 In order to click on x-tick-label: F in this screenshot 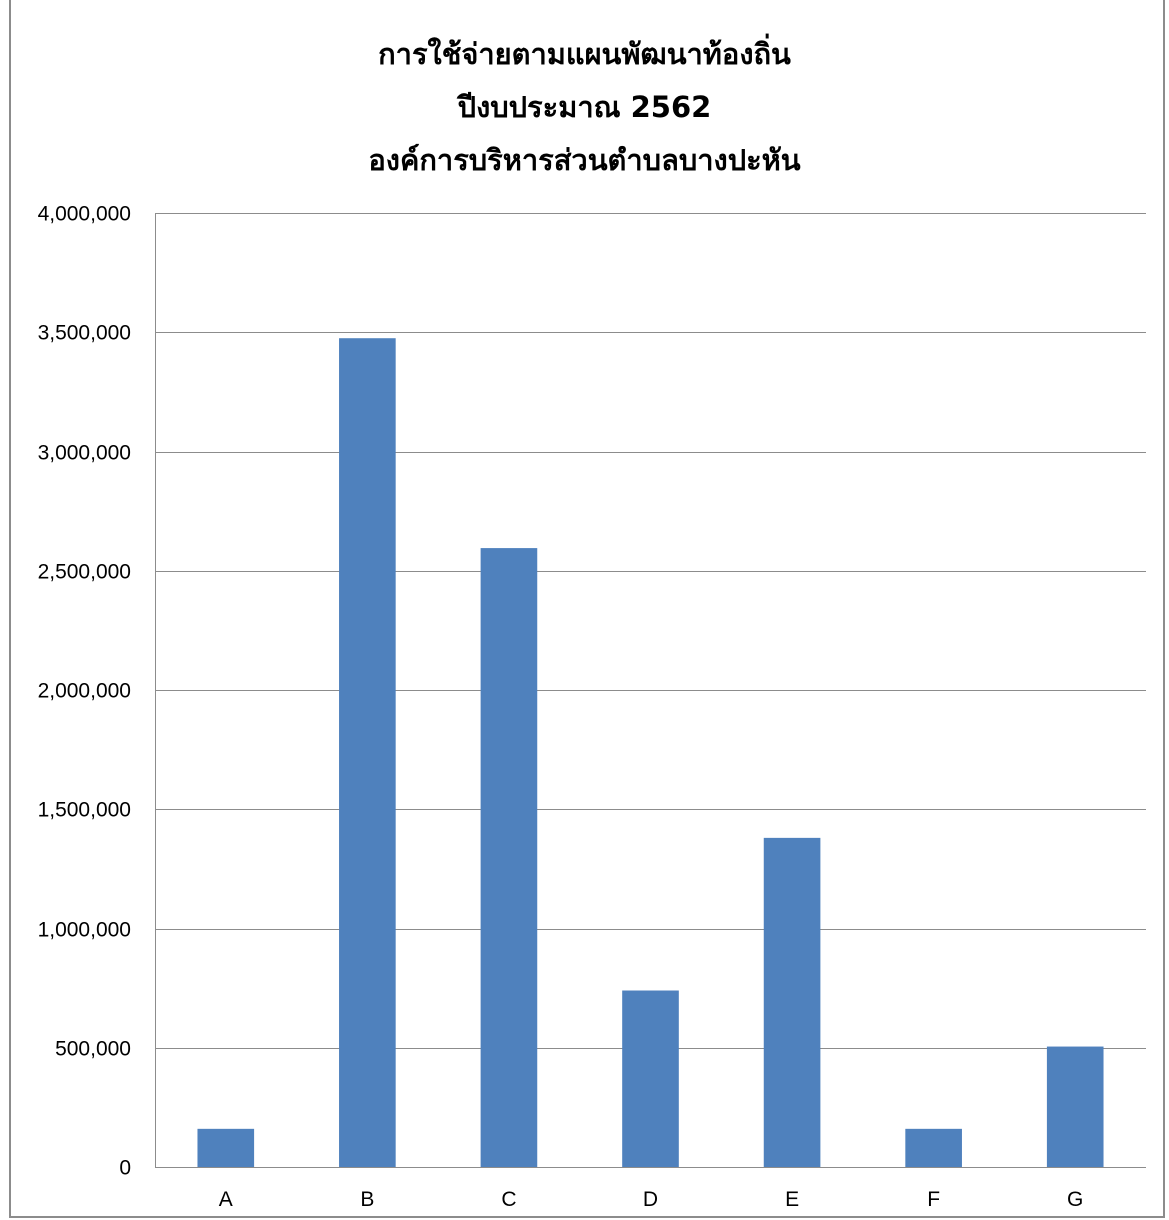, I will do `click(933, 1199)`.